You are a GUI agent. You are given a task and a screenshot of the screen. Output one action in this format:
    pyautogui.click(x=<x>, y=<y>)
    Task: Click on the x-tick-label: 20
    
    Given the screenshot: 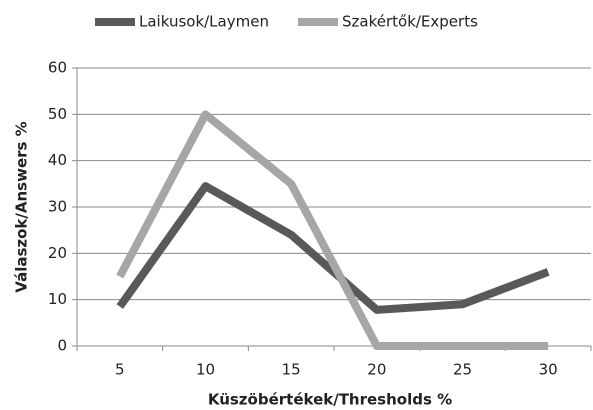 What is the action you would take?
    pyautogui.click(x=376, y=370)
    